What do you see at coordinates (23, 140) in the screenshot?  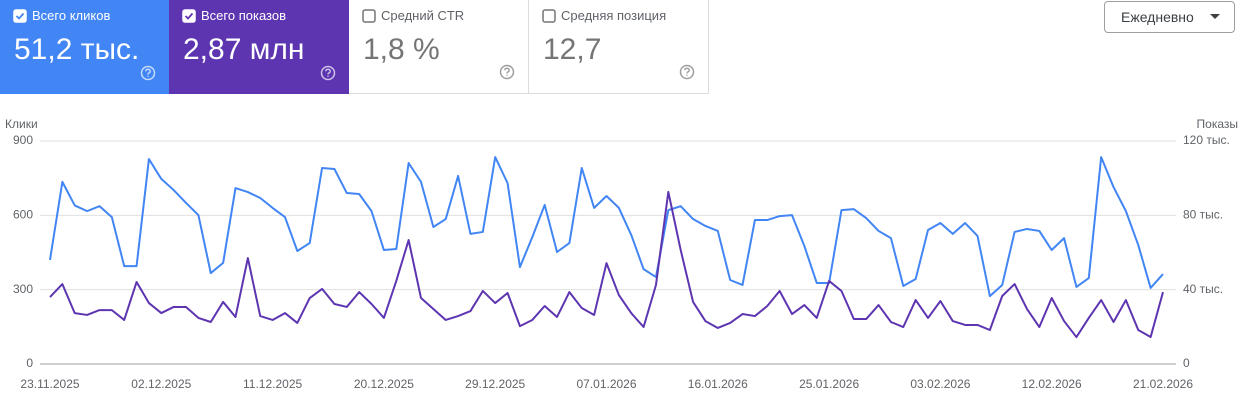 I see `y-tick-label: 900` at bounding box center [23, 140].